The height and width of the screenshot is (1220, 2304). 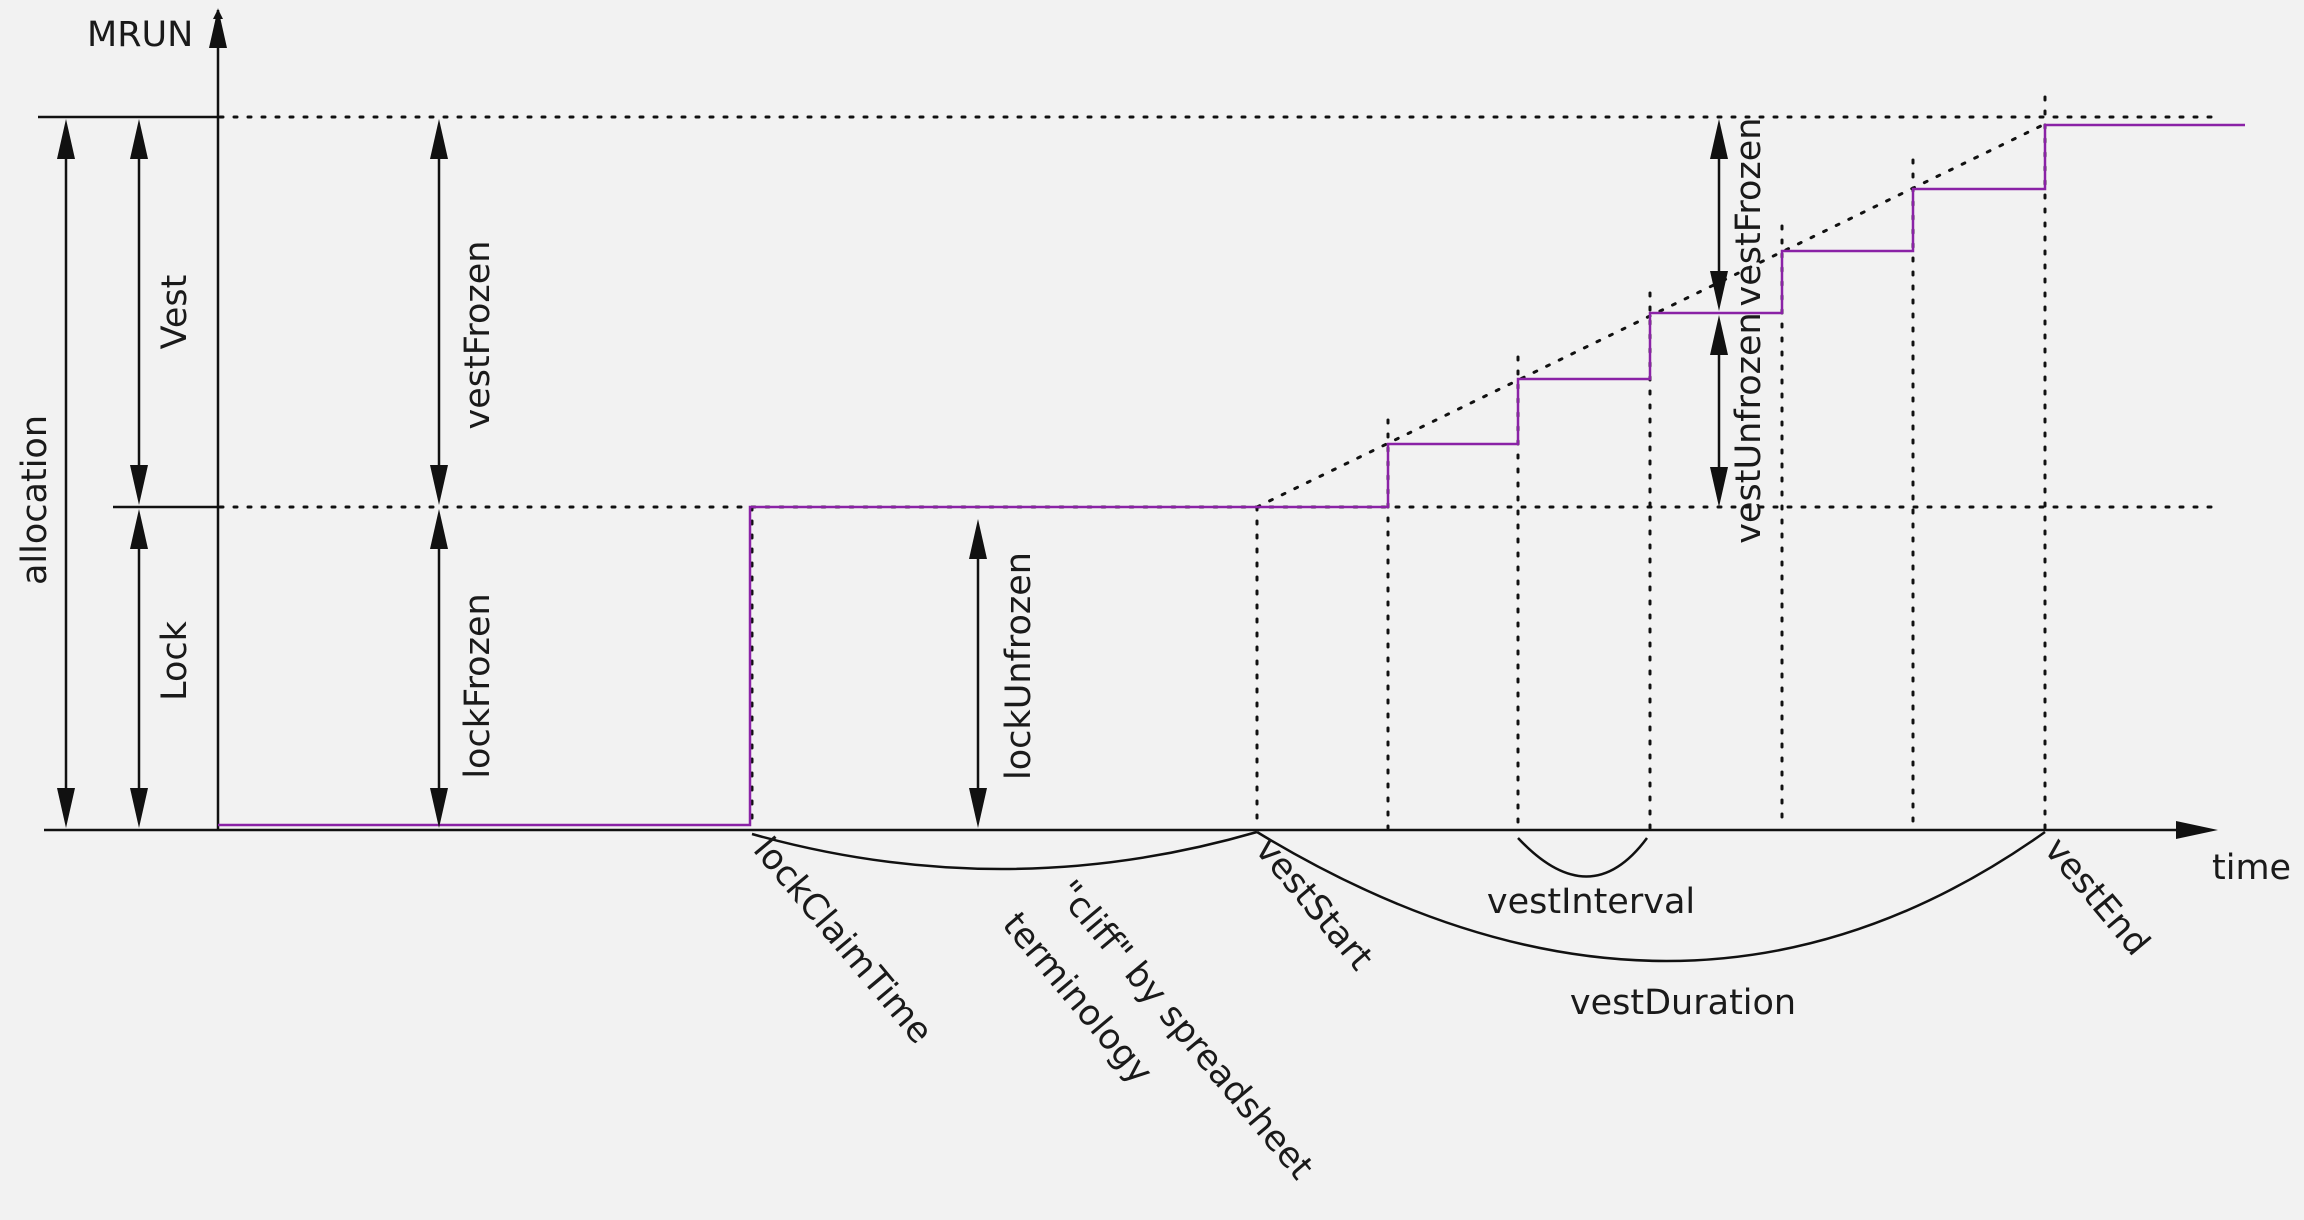 I want to click on vest-duration-label: vestDuration, so click(x=1683, y=1003).